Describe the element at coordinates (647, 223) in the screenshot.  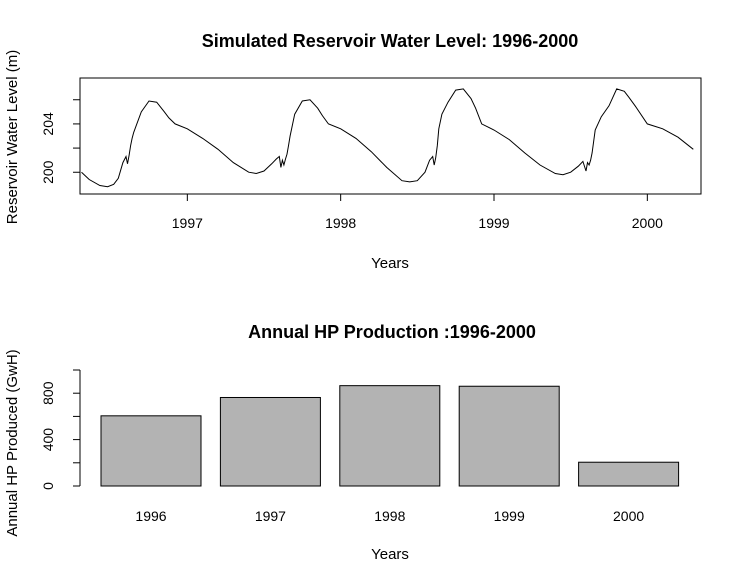
I see `line-x-tick-label: 2000` at that location.